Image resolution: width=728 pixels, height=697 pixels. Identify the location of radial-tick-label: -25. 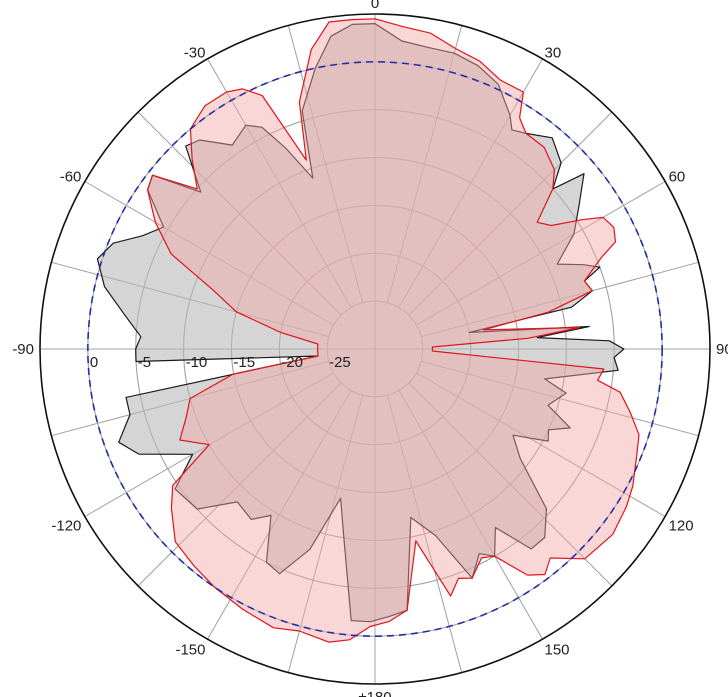
(340, 362).